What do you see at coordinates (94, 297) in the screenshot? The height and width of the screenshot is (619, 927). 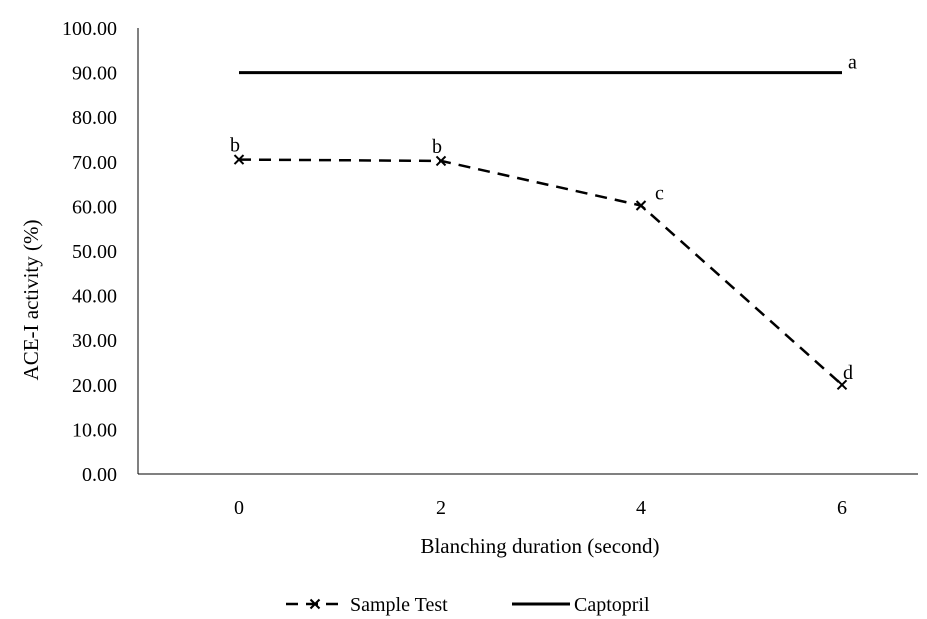 I see `y-tick-label: 40.00` at bounding box center [94, 297].